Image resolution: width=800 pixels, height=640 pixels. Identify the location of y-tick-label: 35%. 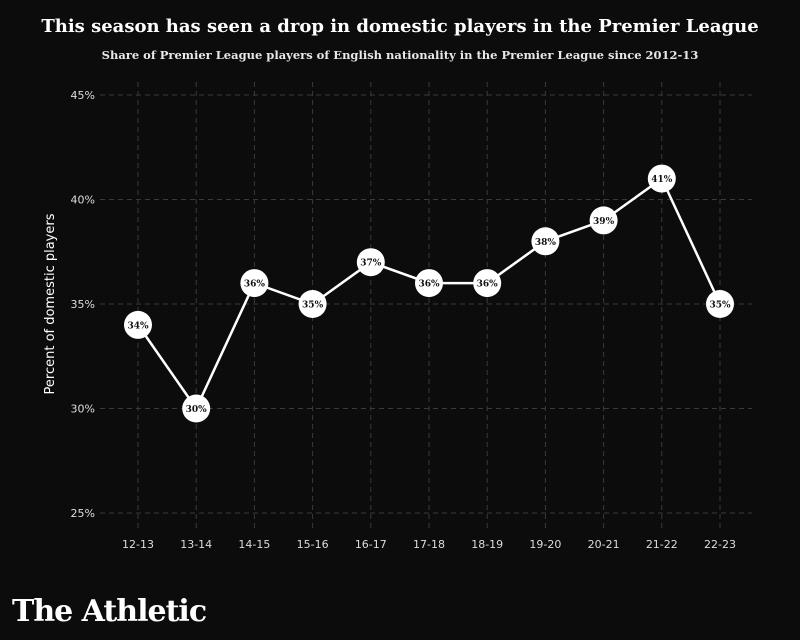
(83, 304).